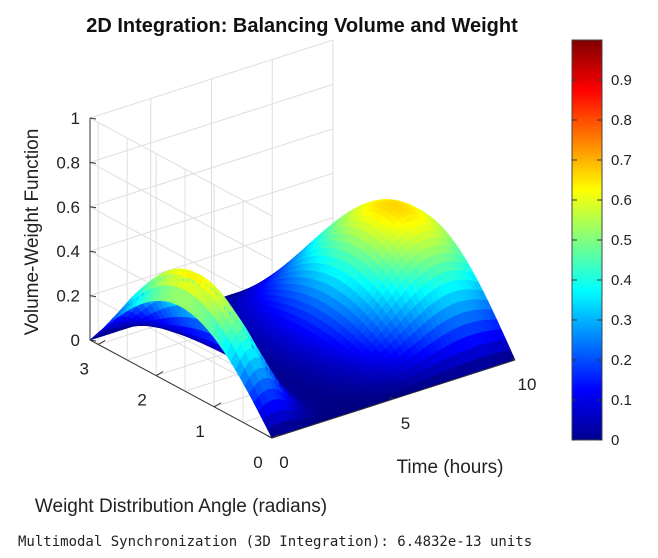 This screenshot has width=658, height=558. I want to click on colorbar-tick-label: 0.8, so click(621, 120).